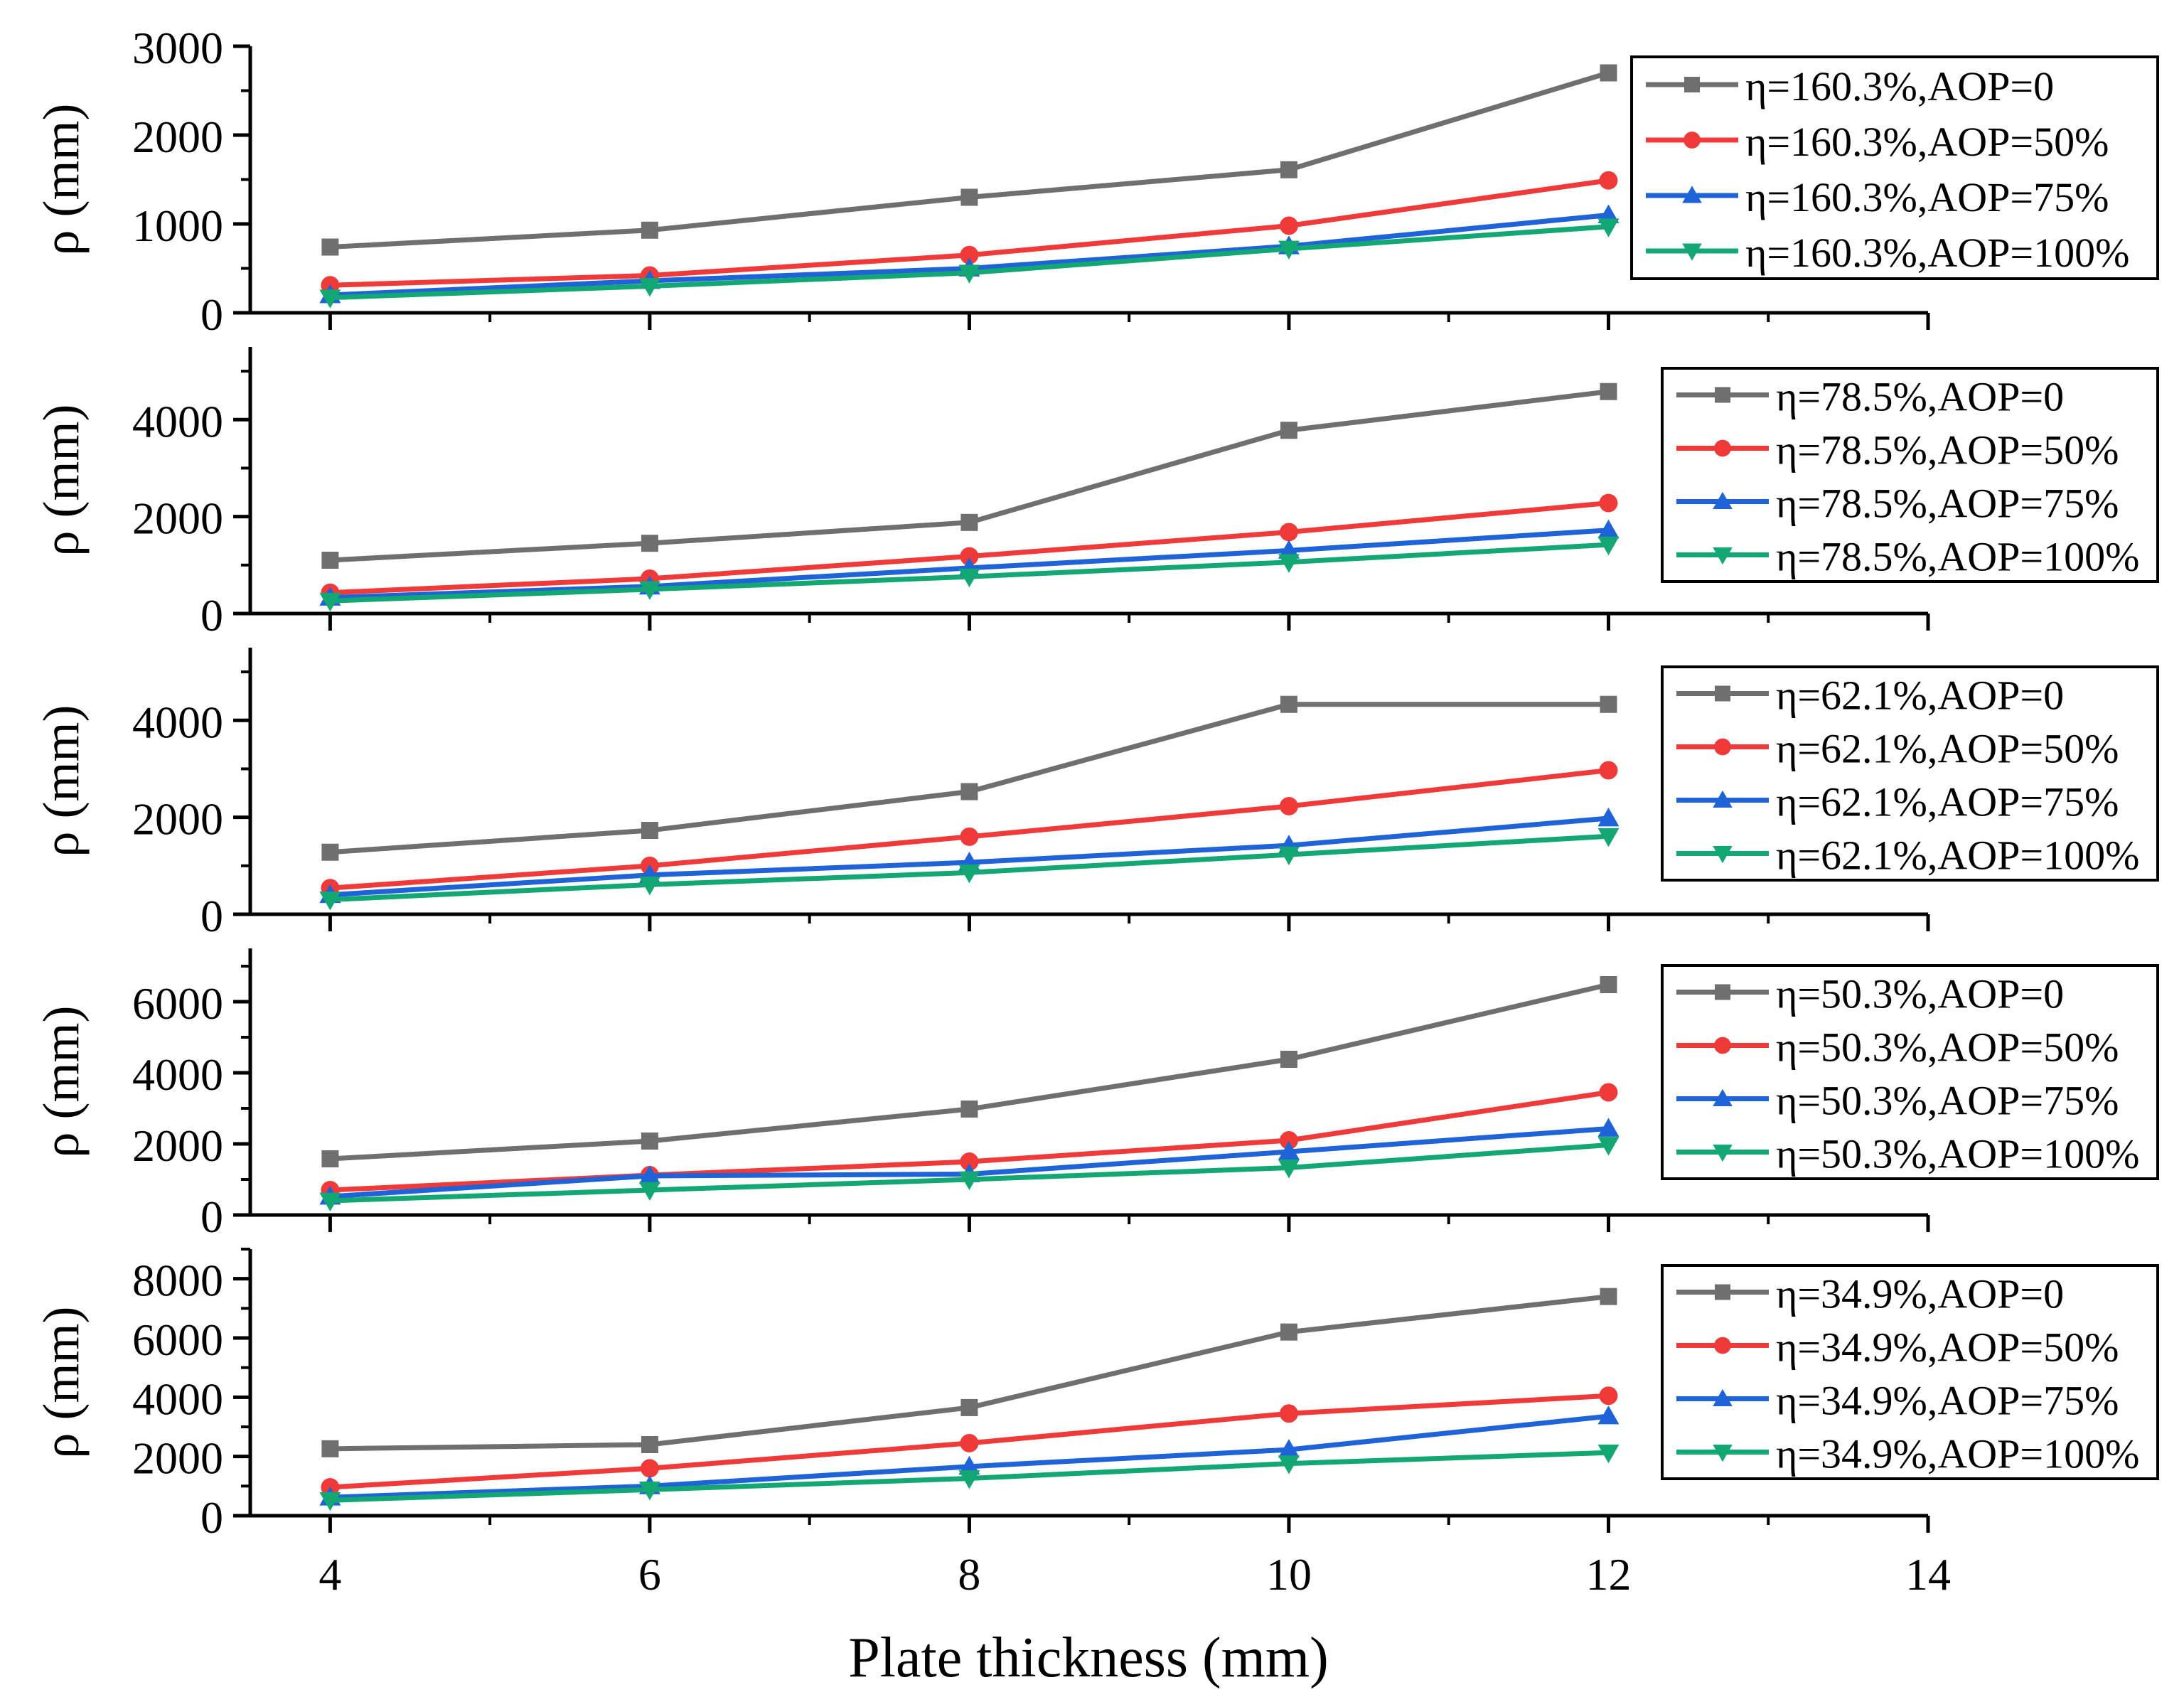 The width and height of the screenshot is (2184, 1697). Describe the element at coordinates (1920, 696) in the screenshot. I see `legend-label: η=62.1%,AOP=0` at that location.